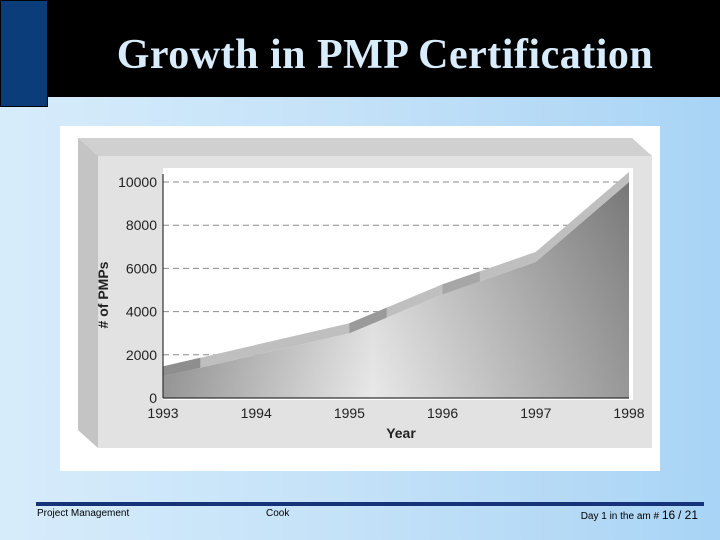  What do you see at coordinates (668, 515) in the screenshot?
I see `footer-page-number: 16` at bounding box center [668, 515].